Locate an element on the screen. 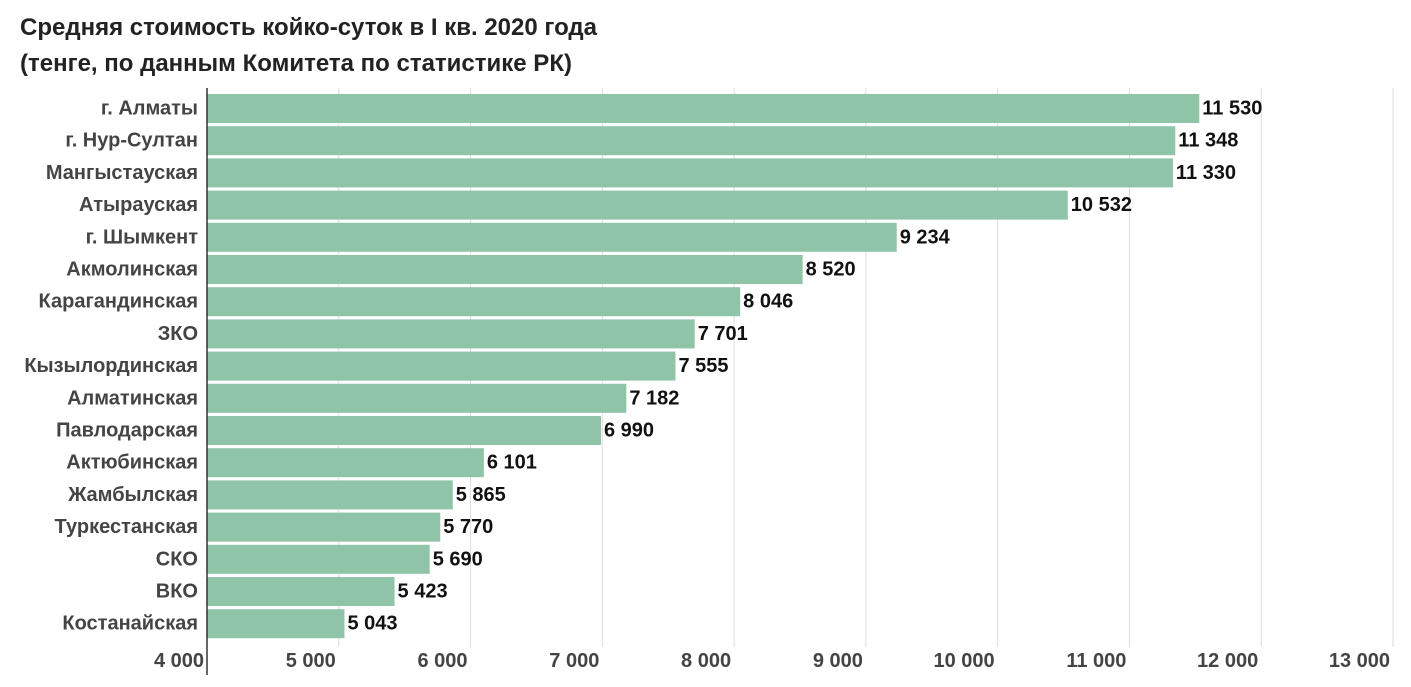  category-label: ВКО is located at coordinates (177, 592).